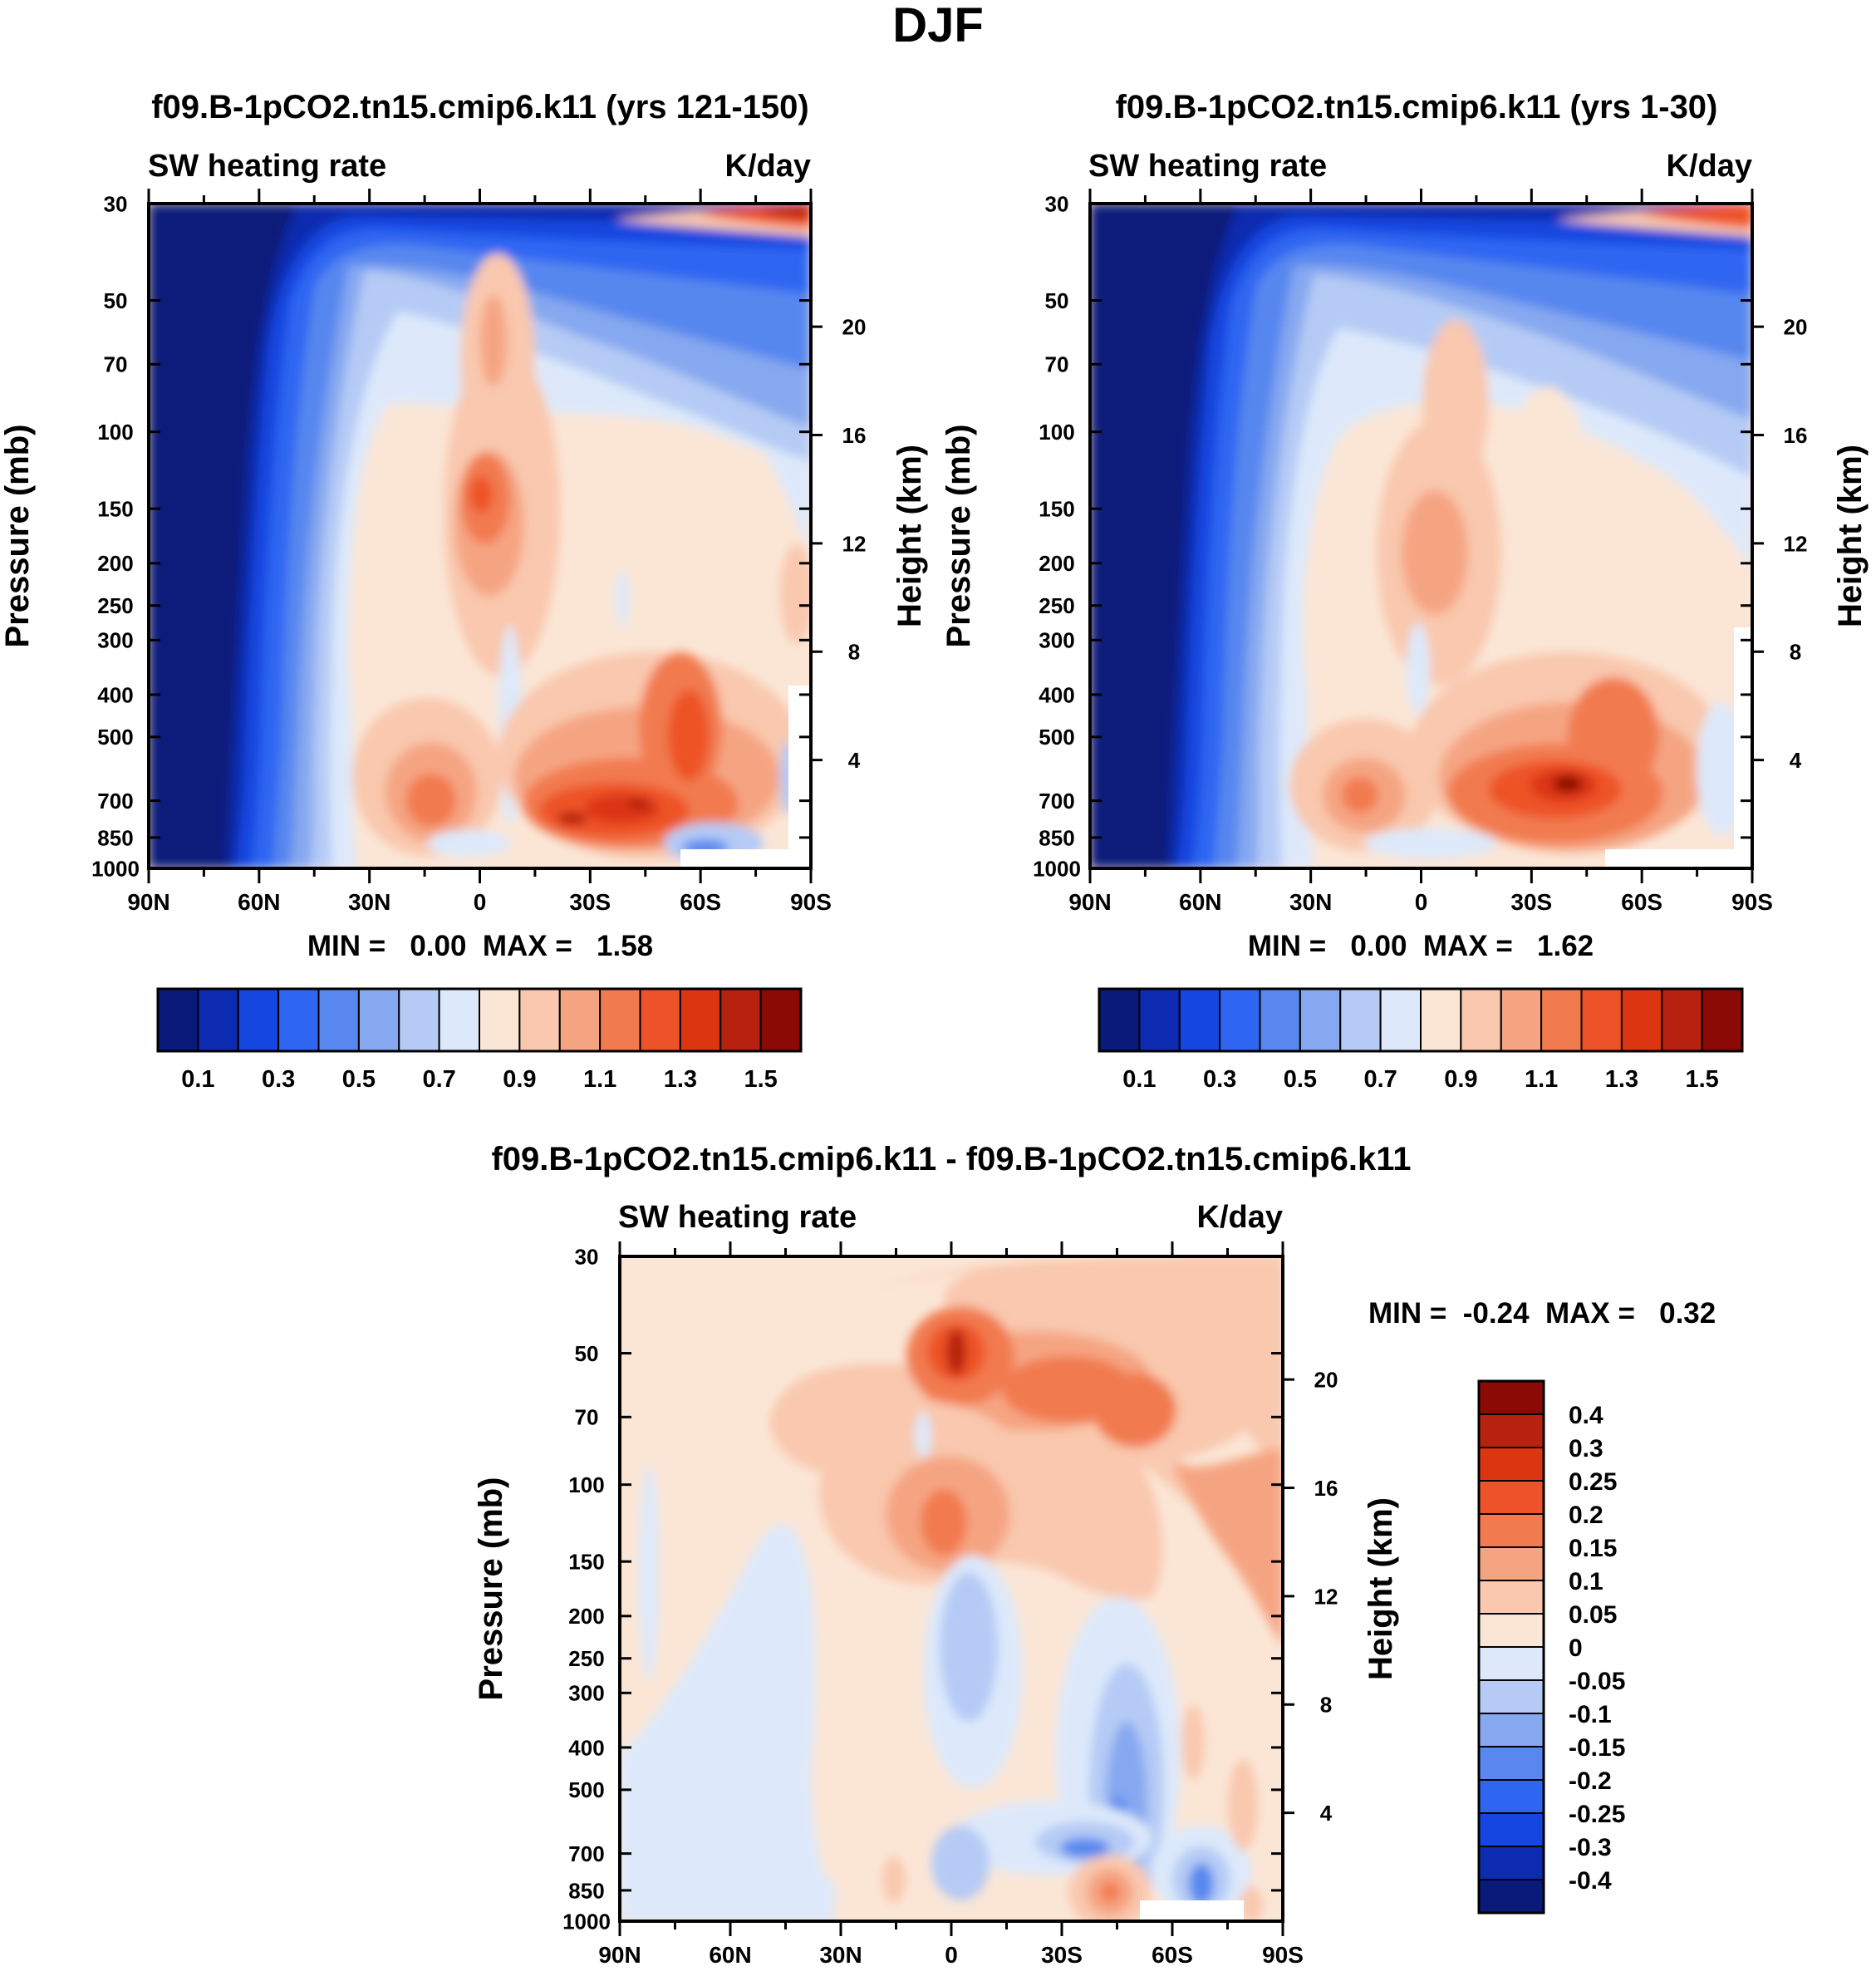  What do you see at coordinates (909, 536) in the screenshot?
I see `y2-axis-label: Height (km)` at bounding box center [909, 536].